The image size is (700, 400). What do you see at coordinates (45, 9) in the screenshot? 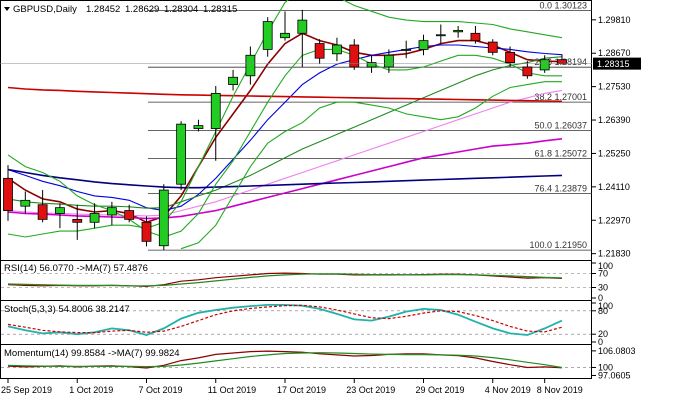
I see `price-panel-title: GBPUSD,Daily` at bounding box center [45, 9].